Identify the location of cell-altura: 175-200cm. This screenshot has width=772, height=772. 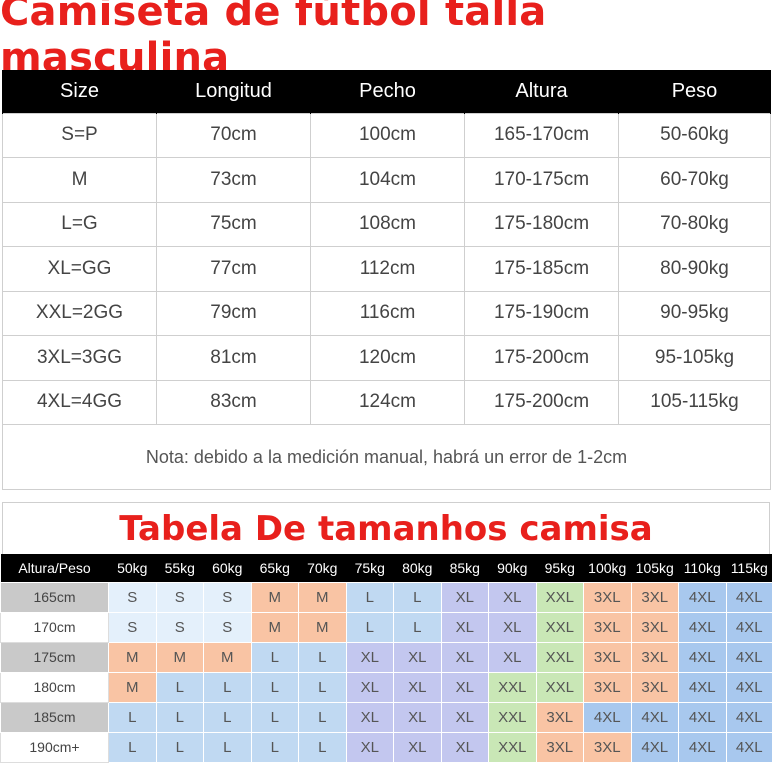
(541, 358).